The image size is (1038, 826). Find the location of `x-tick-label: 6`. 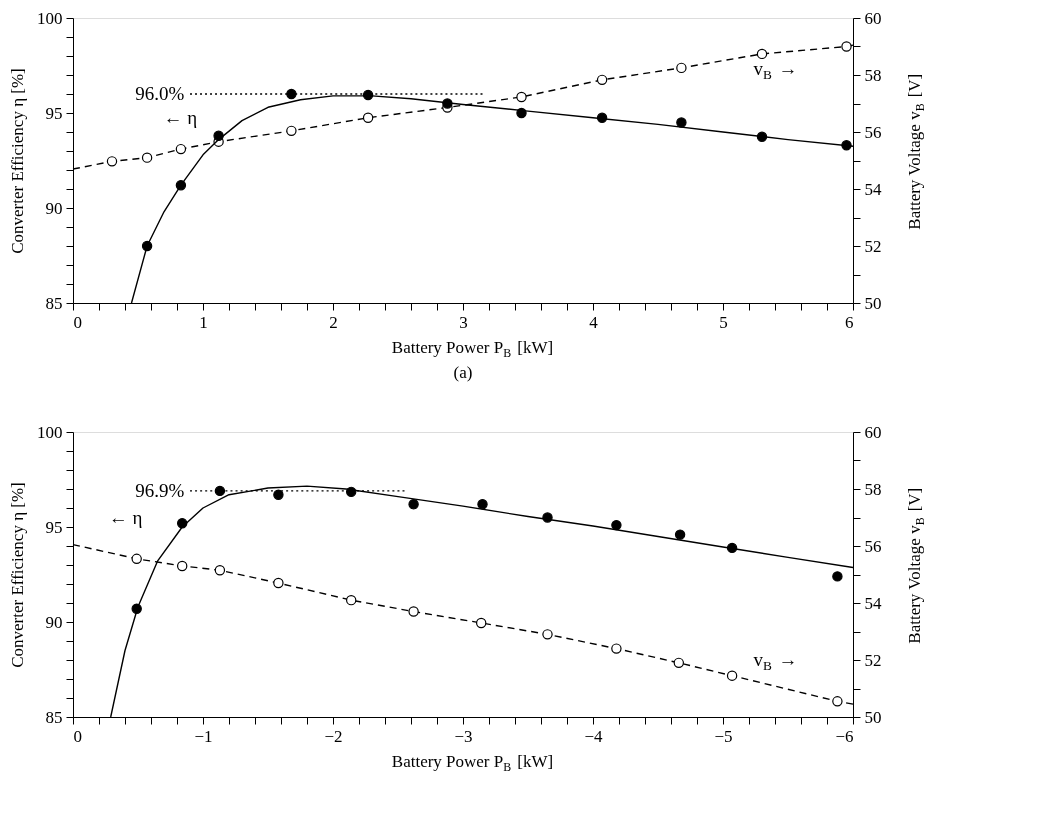

x-tick-label: 6 is located at coordinates (849, 322).